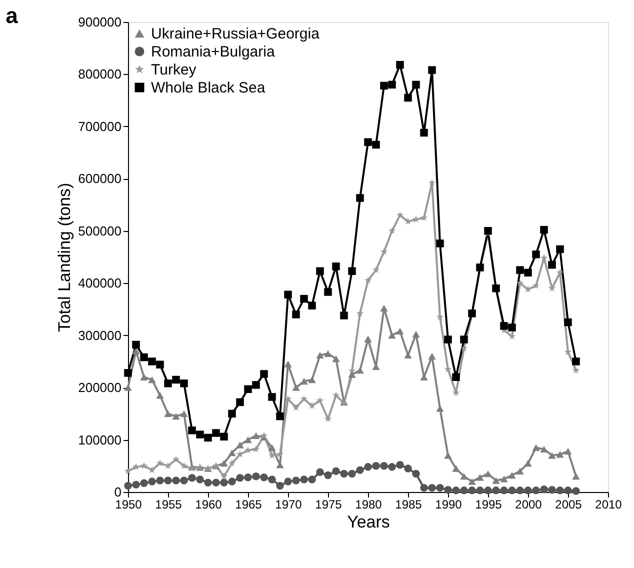 The width and height of the screenshot is (634, 568). Describe the element at coordinates (100, 74) in the screenshot. I see `y-tick-label: 800000` at that location.